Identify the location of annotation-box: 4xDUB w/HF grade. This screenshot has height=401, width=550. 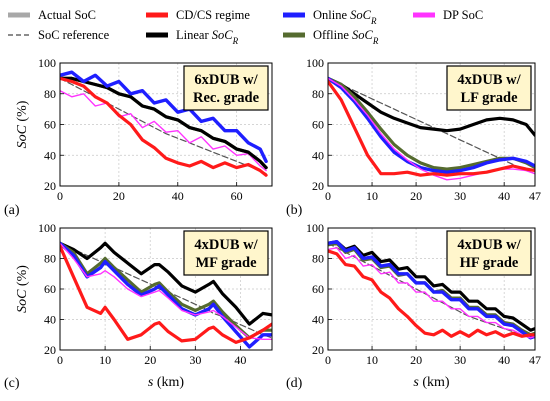
(489, 253).